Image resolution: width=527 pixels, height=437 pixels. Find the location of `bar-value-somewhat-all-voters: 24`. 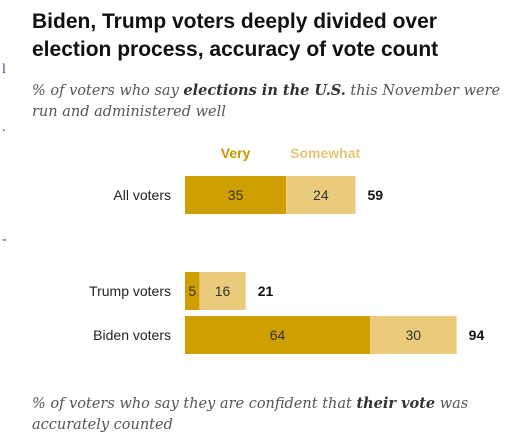

bar-value-somewhat-all-voters: 24 is located at coordinates (321, 195).